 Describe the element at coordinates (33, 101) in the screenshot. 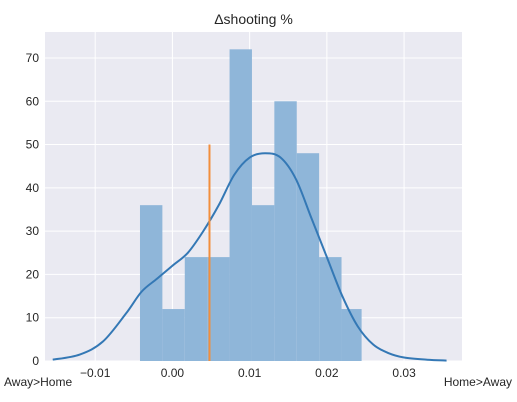

I see `y-tick-label: 60` at that location.